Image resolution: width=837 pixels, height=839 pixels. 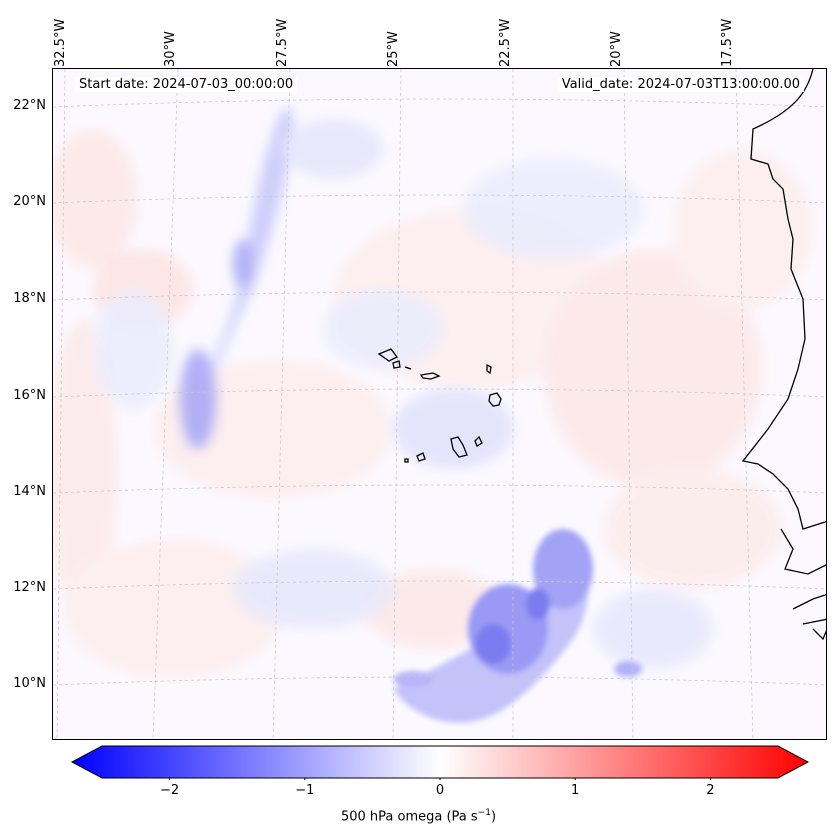 I want to click on lat-label-14n: 14°N, so click(x=29, y=491).